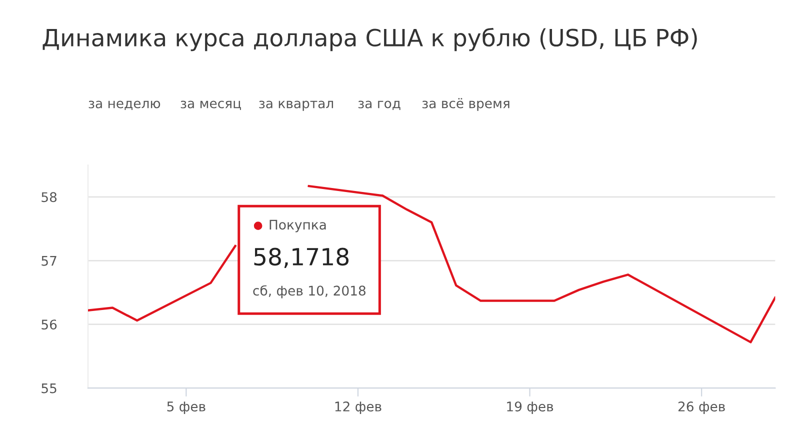 Image resolution: width=800 pixels, height=439 pixels. Describe the element at coordinates (296, 105) in the screenshot. I see `text: за квартал` at that location.